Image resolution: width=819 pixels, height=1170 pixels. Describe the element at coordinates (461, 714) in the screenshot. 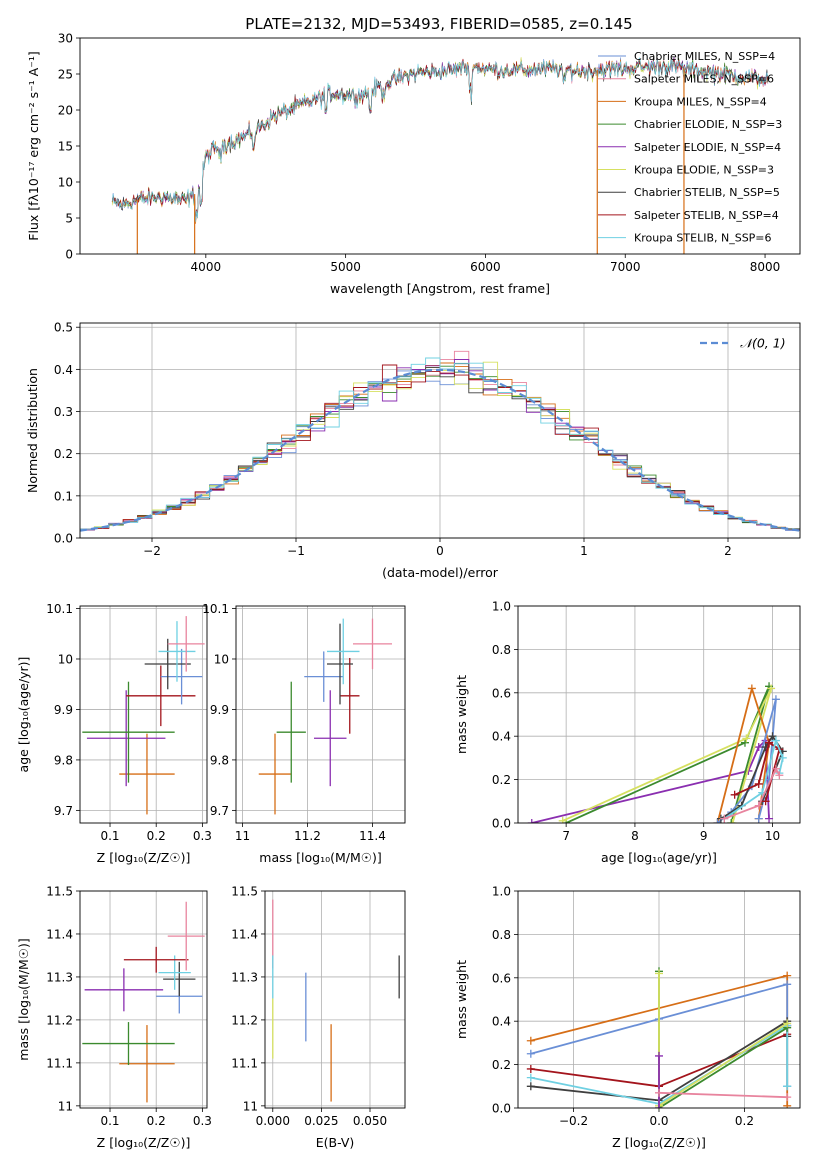

I see `y-axis-label: mass weight` at that location.